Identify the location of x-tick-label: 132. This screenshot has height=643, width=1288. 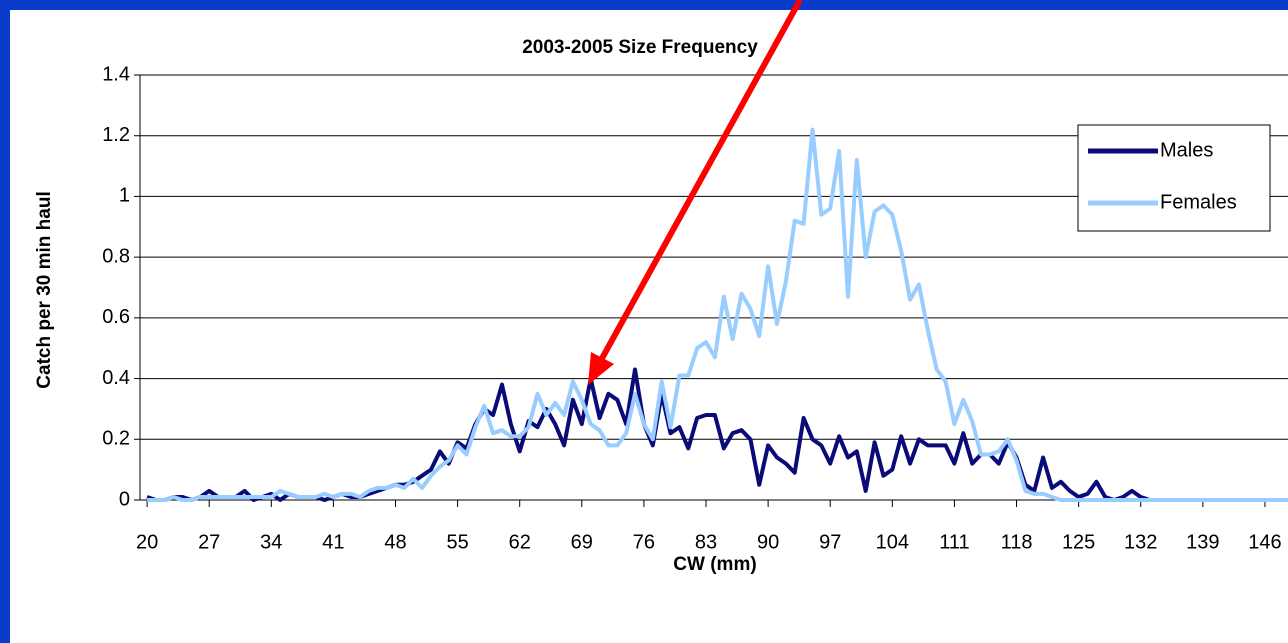
(1140, 542).